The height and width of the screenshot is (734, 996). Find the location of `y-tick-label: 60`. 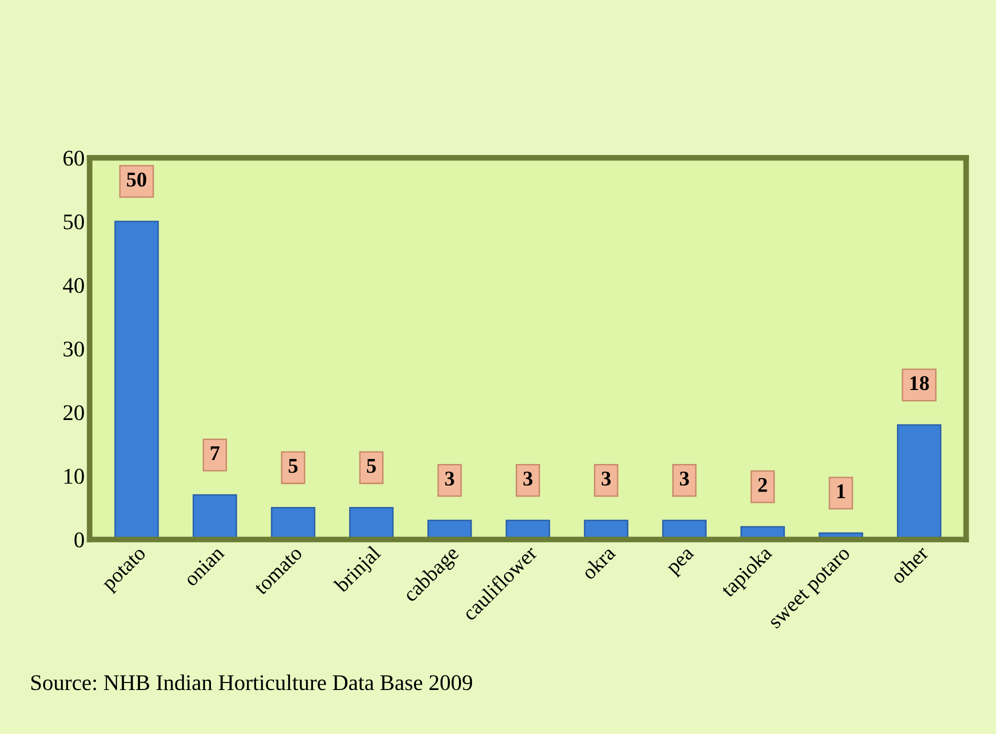

y-tick-label: 60 is located at coordinates (74, 158).